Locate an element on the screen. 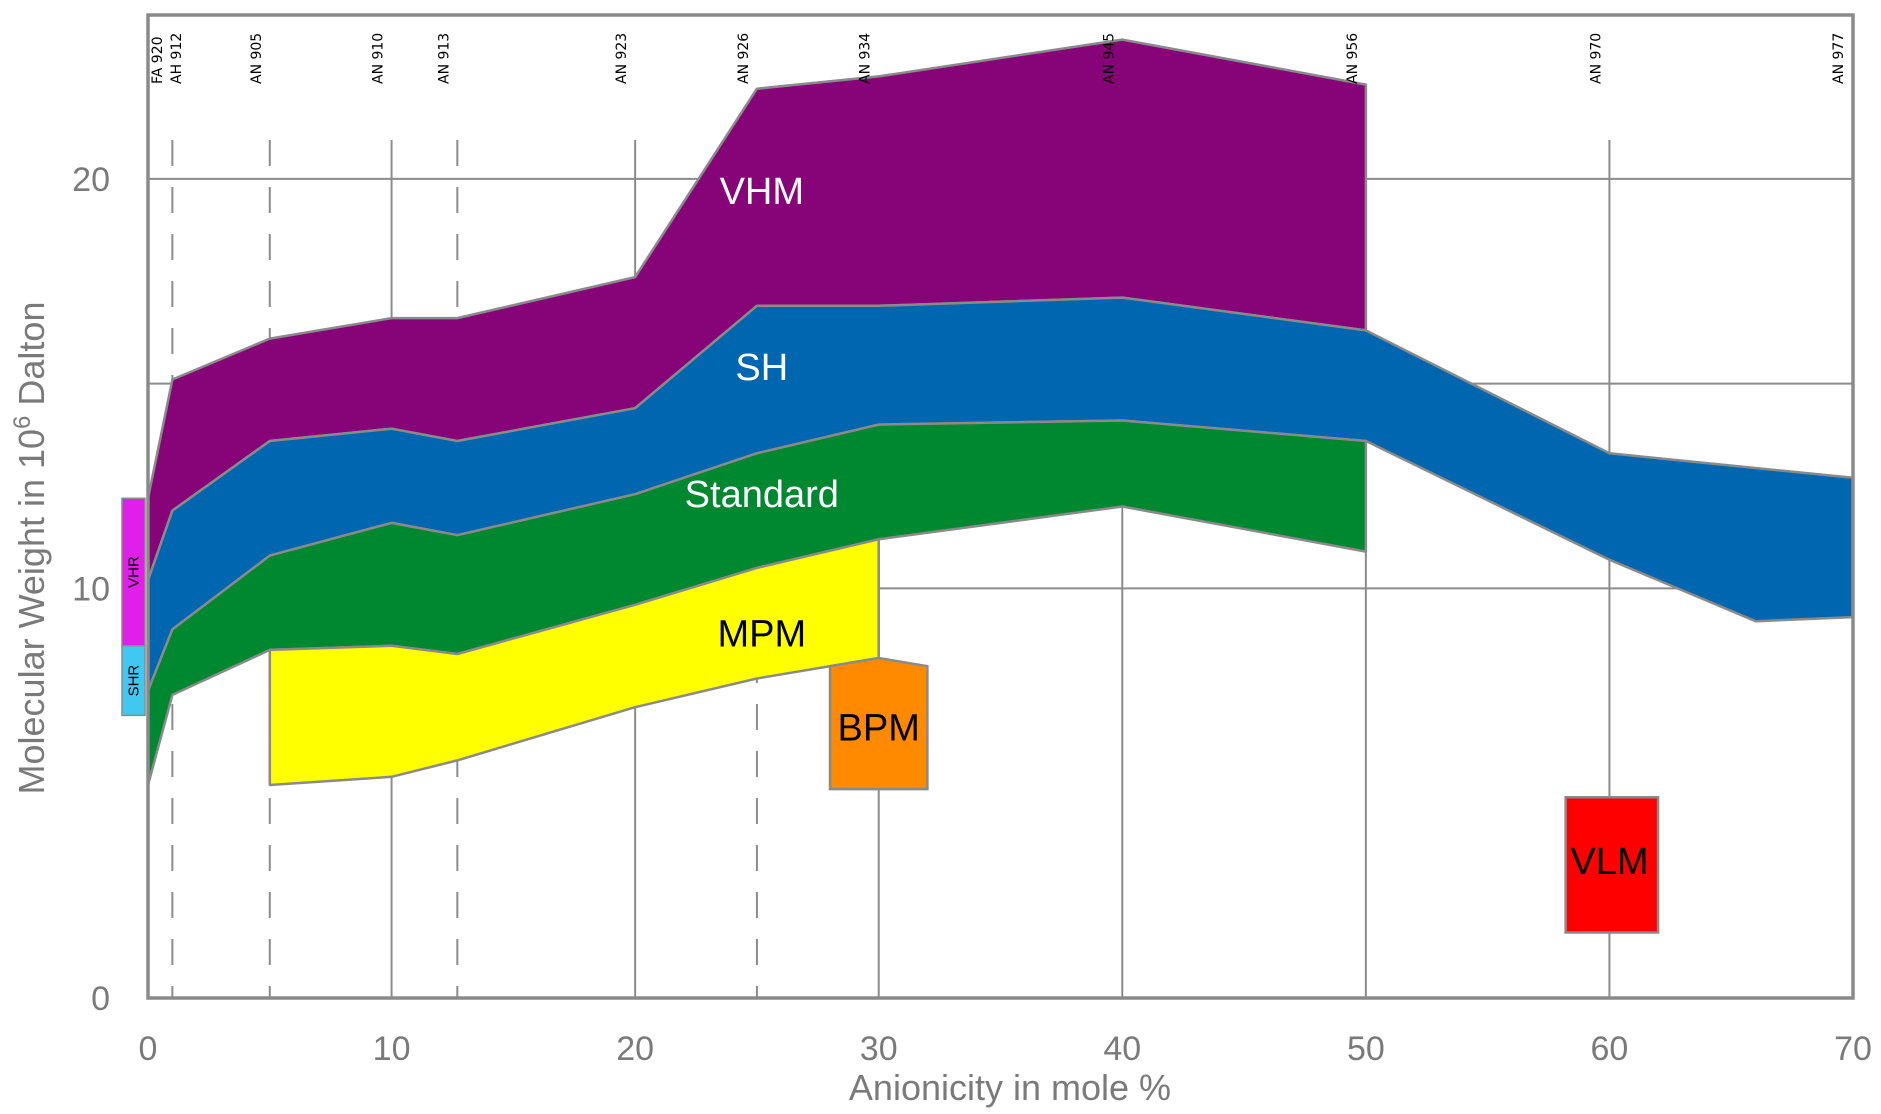 This screenshot has height=1114, width=1881. grade-label-9: AN 956 is located at coordinates (1353, 58).